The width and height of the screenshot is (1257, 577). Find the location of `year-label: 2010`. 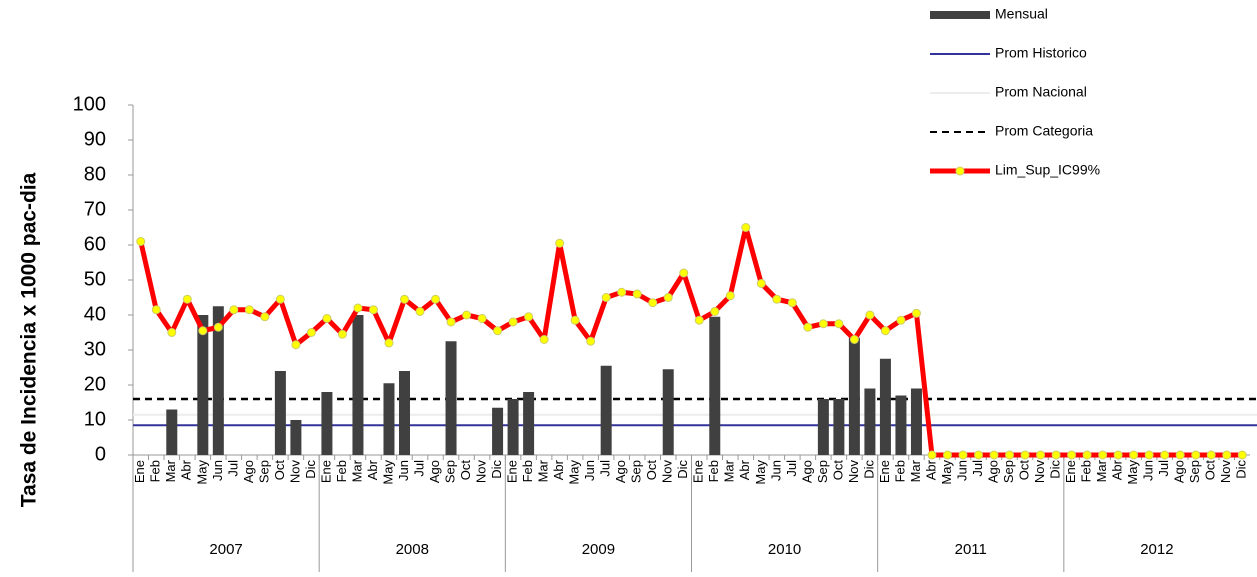

year-label: 2010 is located at coordinates (784, 549).